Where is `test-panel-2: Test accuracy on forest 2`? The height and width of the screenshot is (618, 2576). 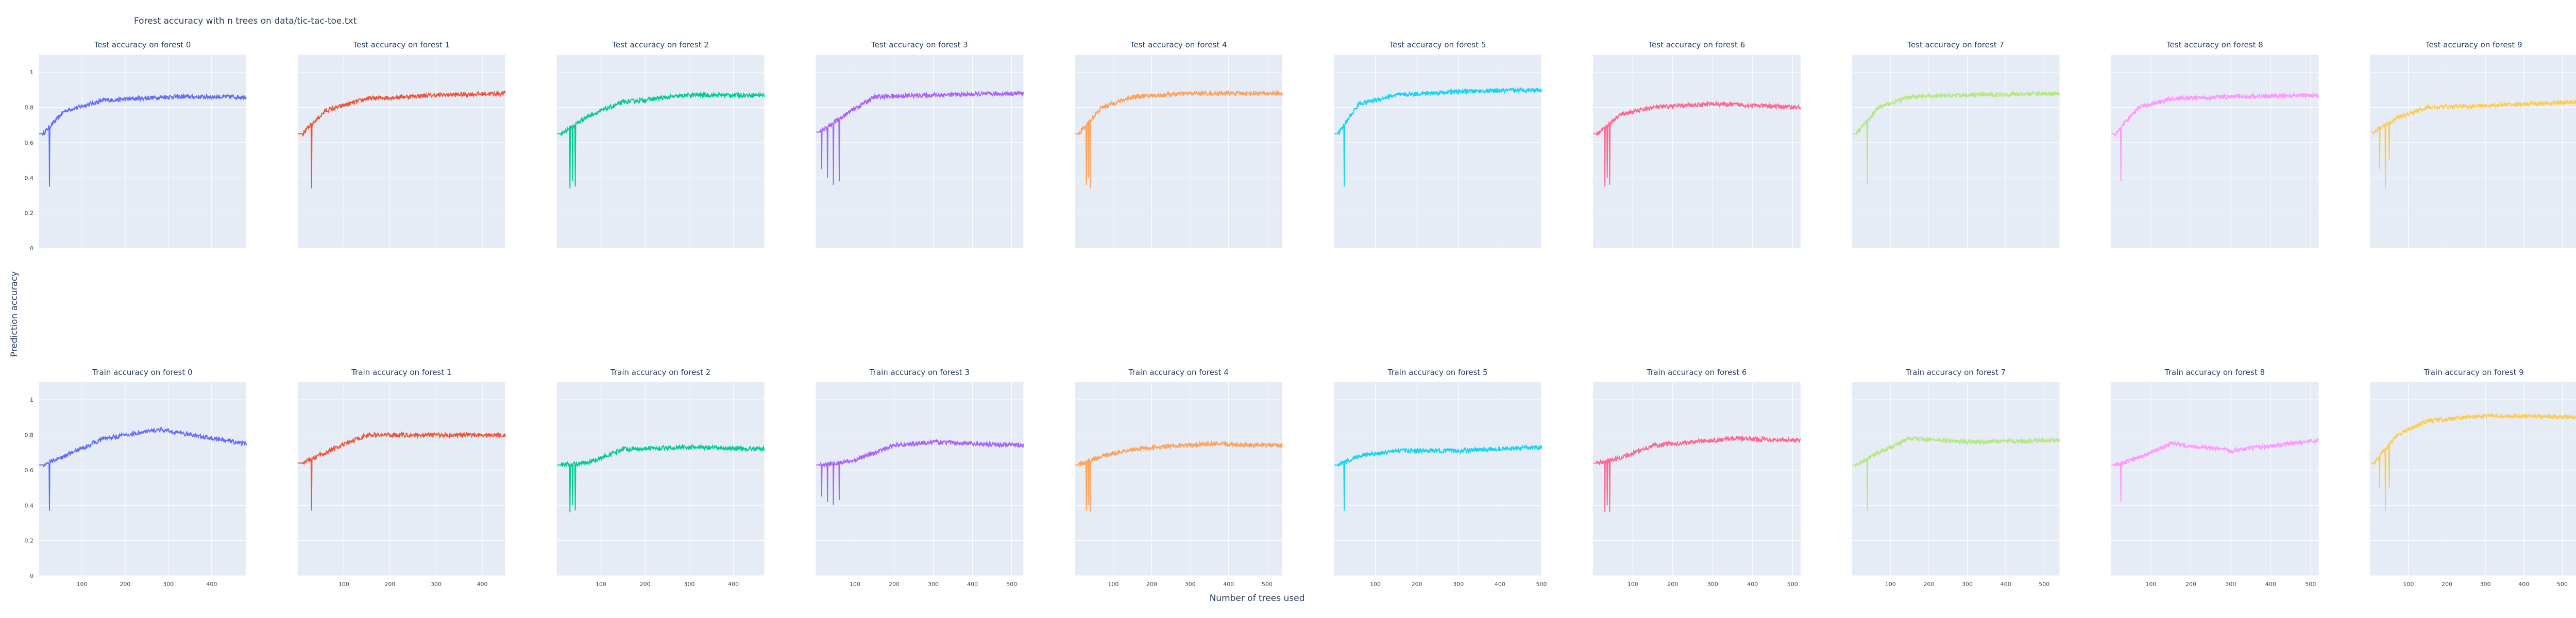 test-panel-2: Test accuracy on forest 2 is located at coordinates (660, 144).